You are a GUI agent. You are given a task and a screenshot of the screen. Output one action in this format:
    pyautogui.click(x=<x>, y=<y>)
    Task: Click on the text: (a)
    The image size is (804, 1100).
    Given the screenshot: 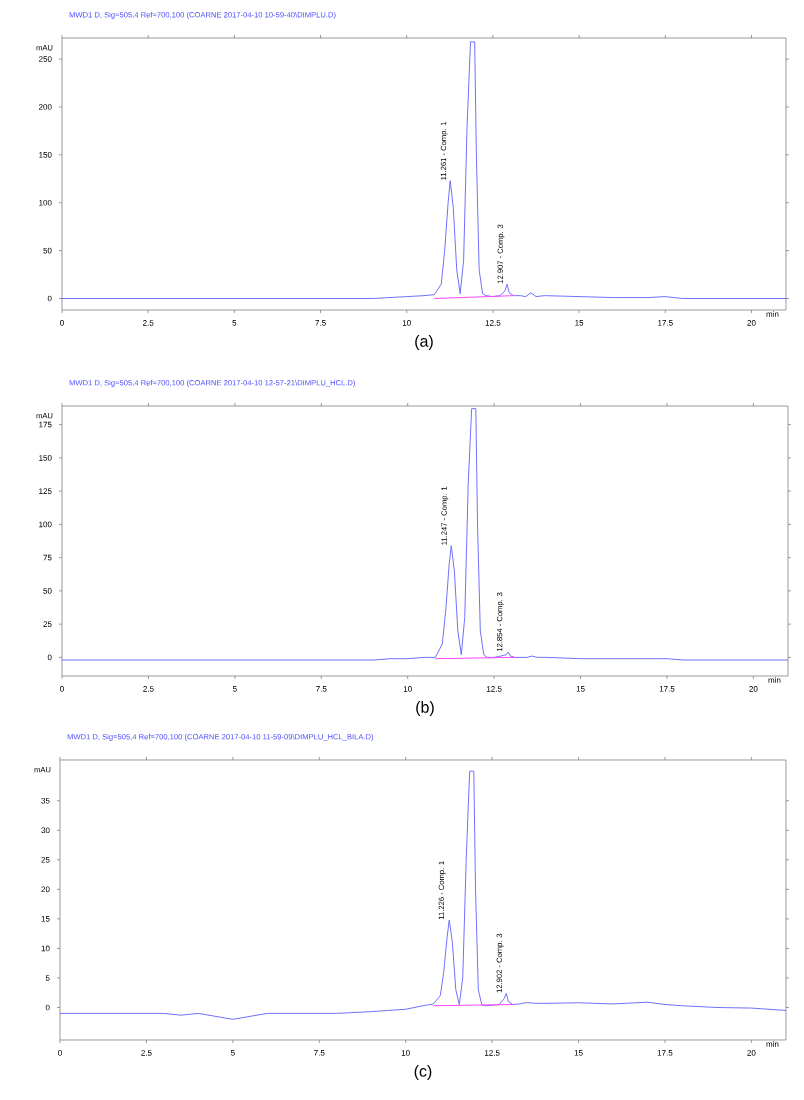 What is the action you would take?
    pyautogui.click(x=424, y=342)
    